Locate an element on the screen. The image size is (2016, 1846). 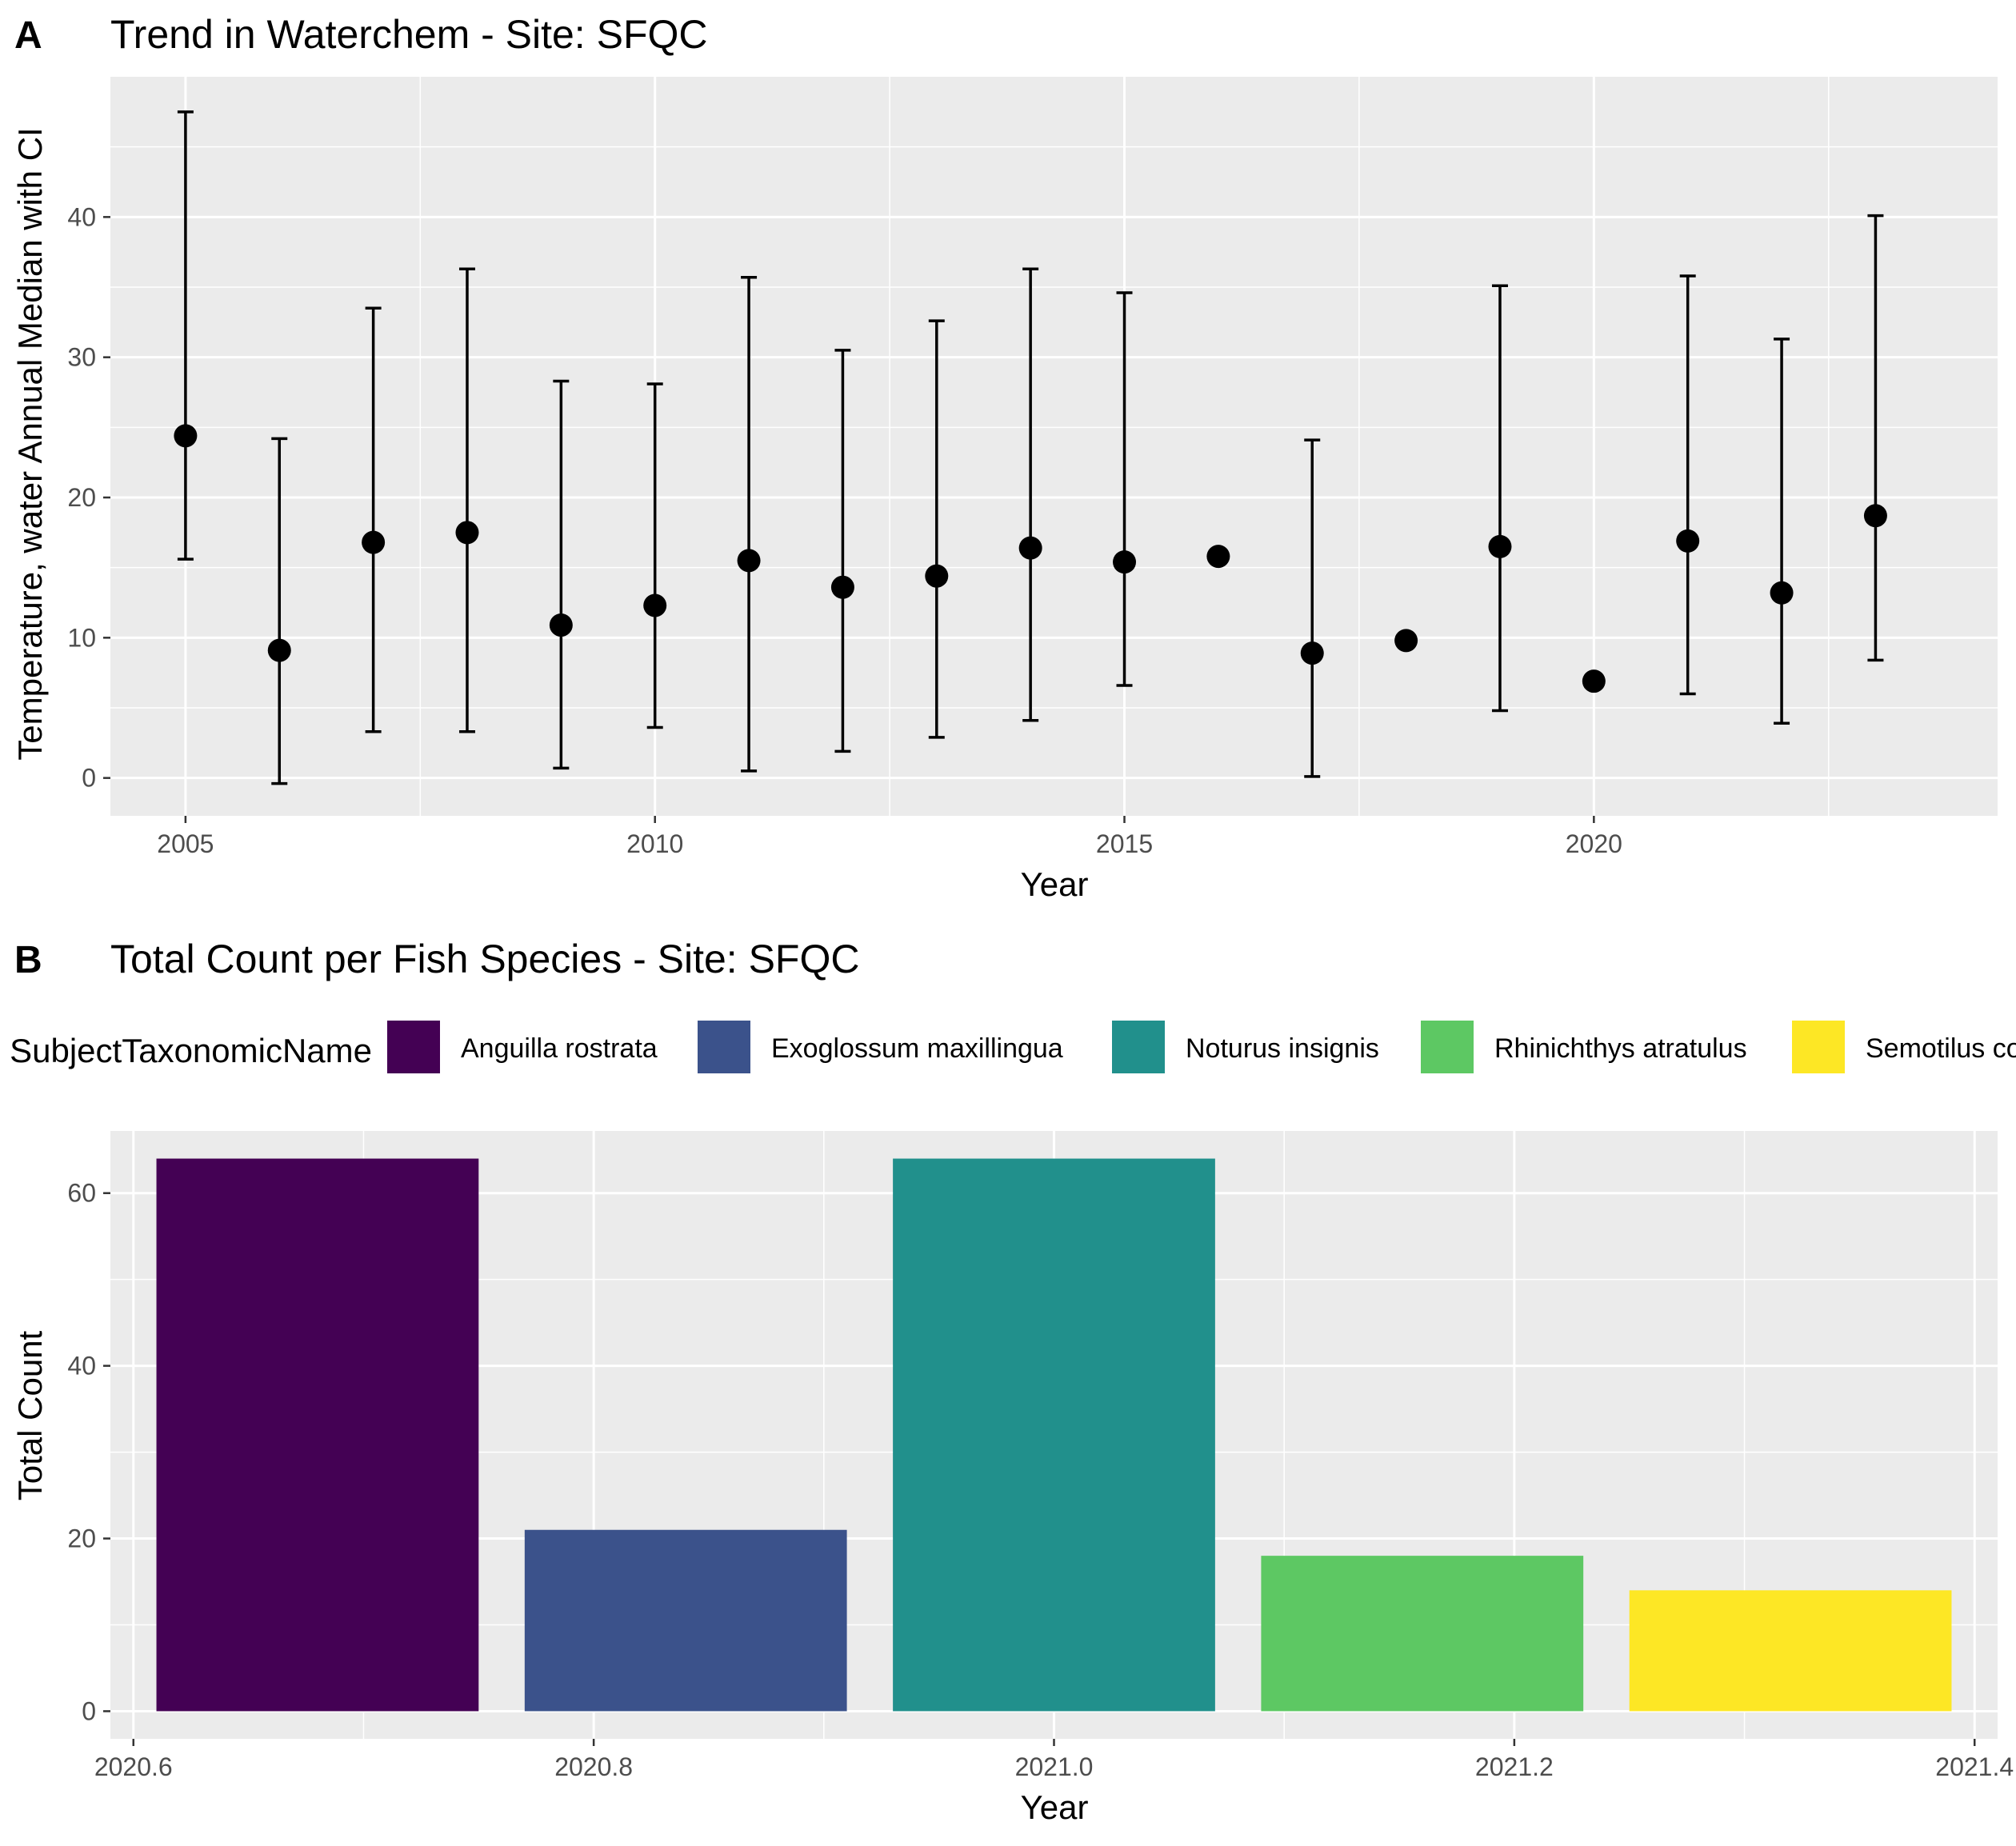
b-y-tick-label: 0 is located at coordinates (89, 1710).